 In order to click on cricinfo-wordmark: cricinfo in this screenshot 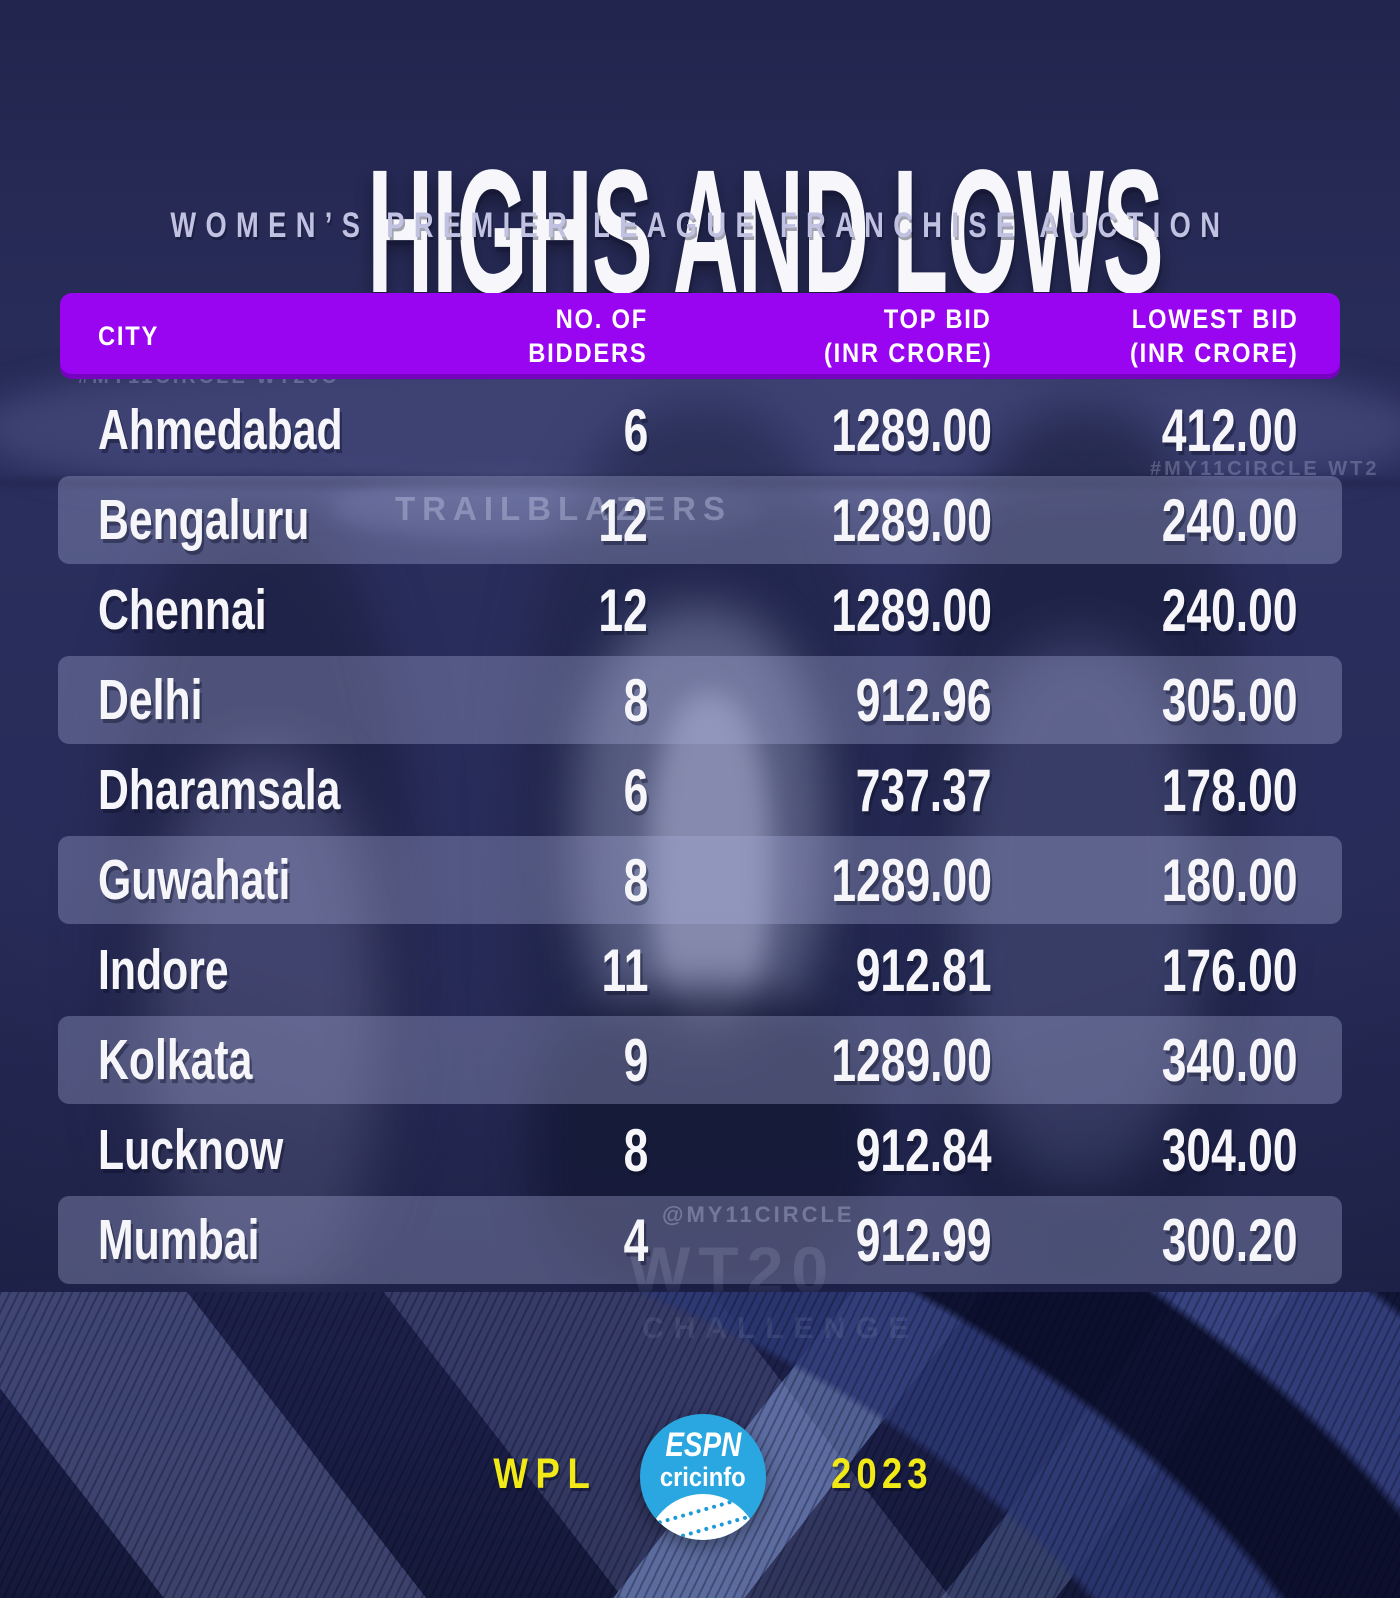, I will do `click(703, 1477)`.